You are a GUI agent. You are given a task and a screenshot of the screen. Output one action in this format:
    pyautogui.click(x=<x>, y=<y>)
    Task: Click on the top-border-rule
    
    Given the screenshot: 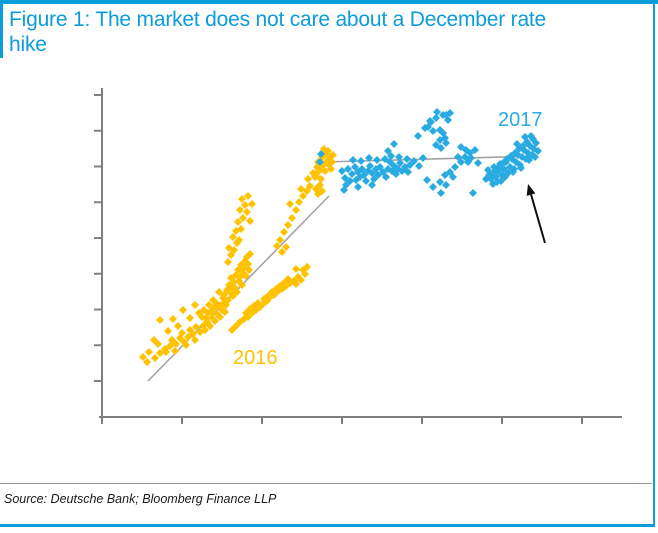 What is the action you would take?
    pyautogui.click(x=329, y=2)
    